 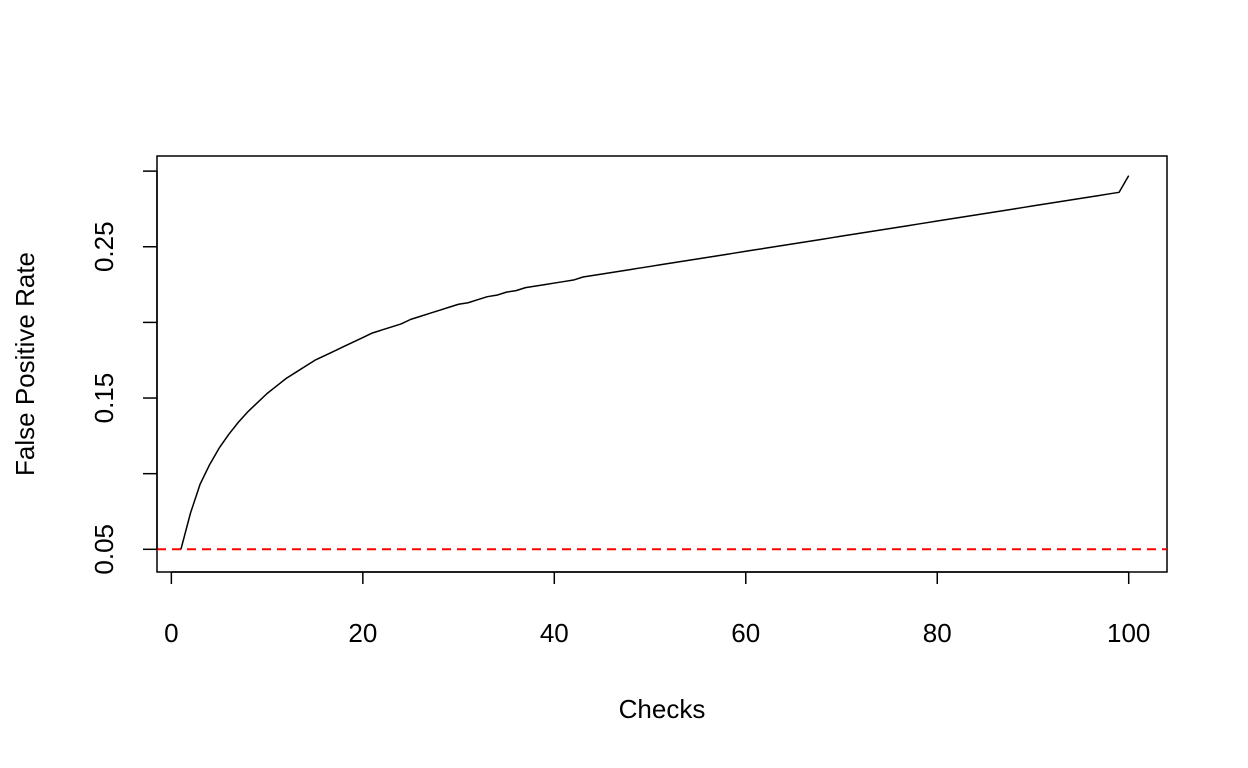 I want to click on y-tick-label: 0.25, so click(x=104, y=246).